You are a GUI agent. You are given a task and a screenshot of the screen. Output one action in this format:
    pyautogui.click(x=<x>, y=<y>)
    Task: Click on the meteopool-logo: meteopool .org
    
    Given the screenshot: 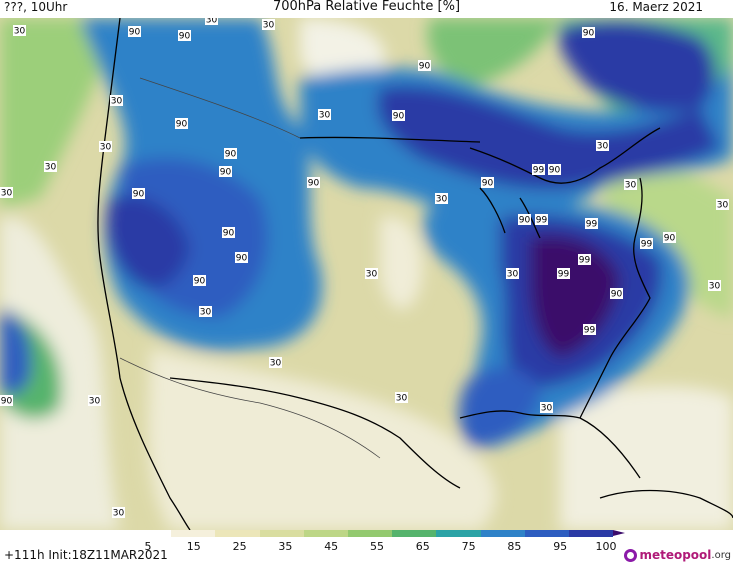 What is the action you would take?
    pyautogui.click(x=677, y=555)
    